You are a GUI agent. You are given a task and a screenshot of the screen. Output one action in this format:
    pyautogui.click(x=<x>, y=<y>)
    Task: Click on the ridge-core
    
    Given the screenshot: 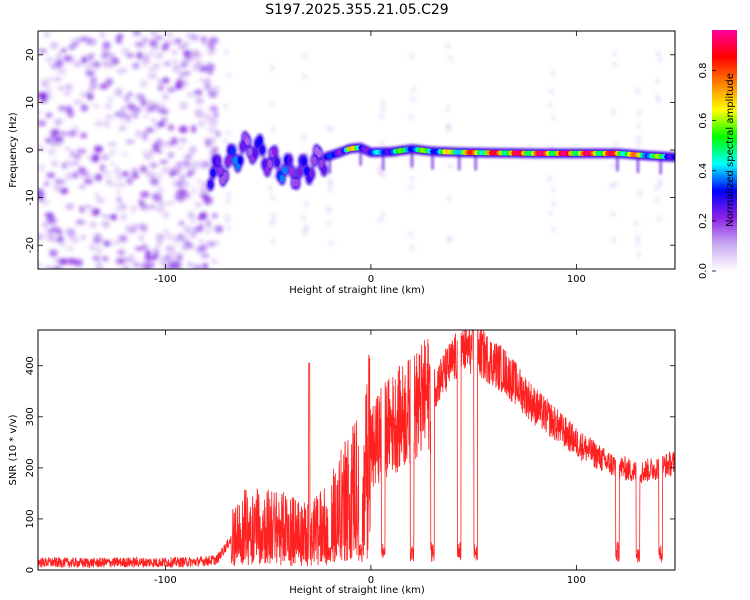 What is the action you would take?
    pyautogui.click(x=441, y=161)
    